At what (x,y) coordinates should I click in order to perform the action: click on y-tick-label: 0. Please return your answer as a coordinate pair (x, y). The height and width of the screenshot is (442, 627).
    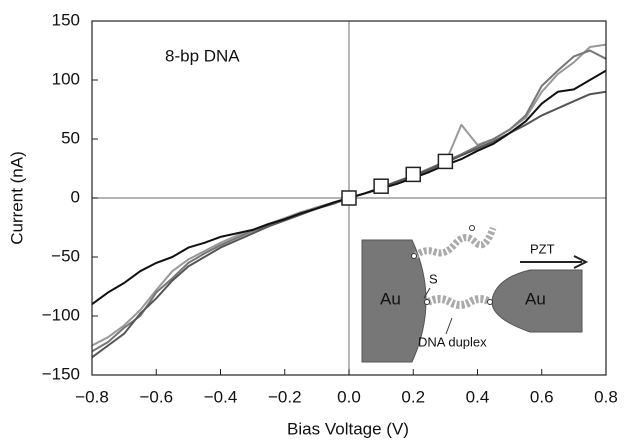
    Looking at the image, I should click on (75, 196).